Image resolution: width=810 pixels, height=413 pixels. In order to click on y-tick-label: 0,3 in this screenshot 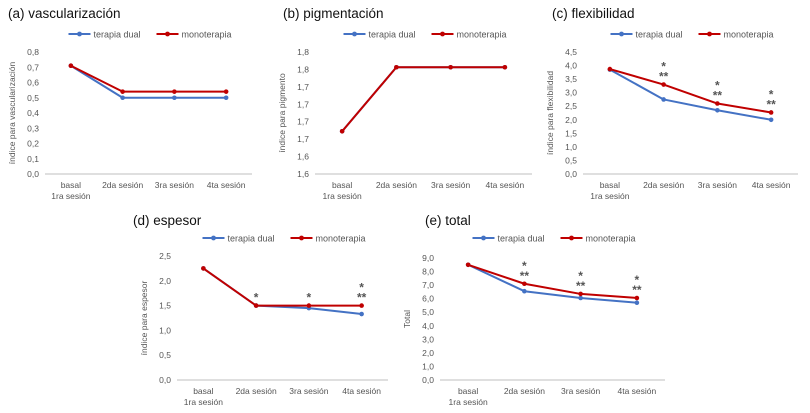, I will do `click(33, 128)`.